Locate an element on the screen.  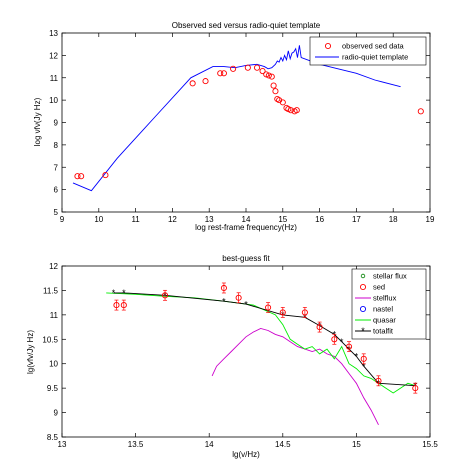
x-tick-label: 12 is located at coordinates (172, 219).